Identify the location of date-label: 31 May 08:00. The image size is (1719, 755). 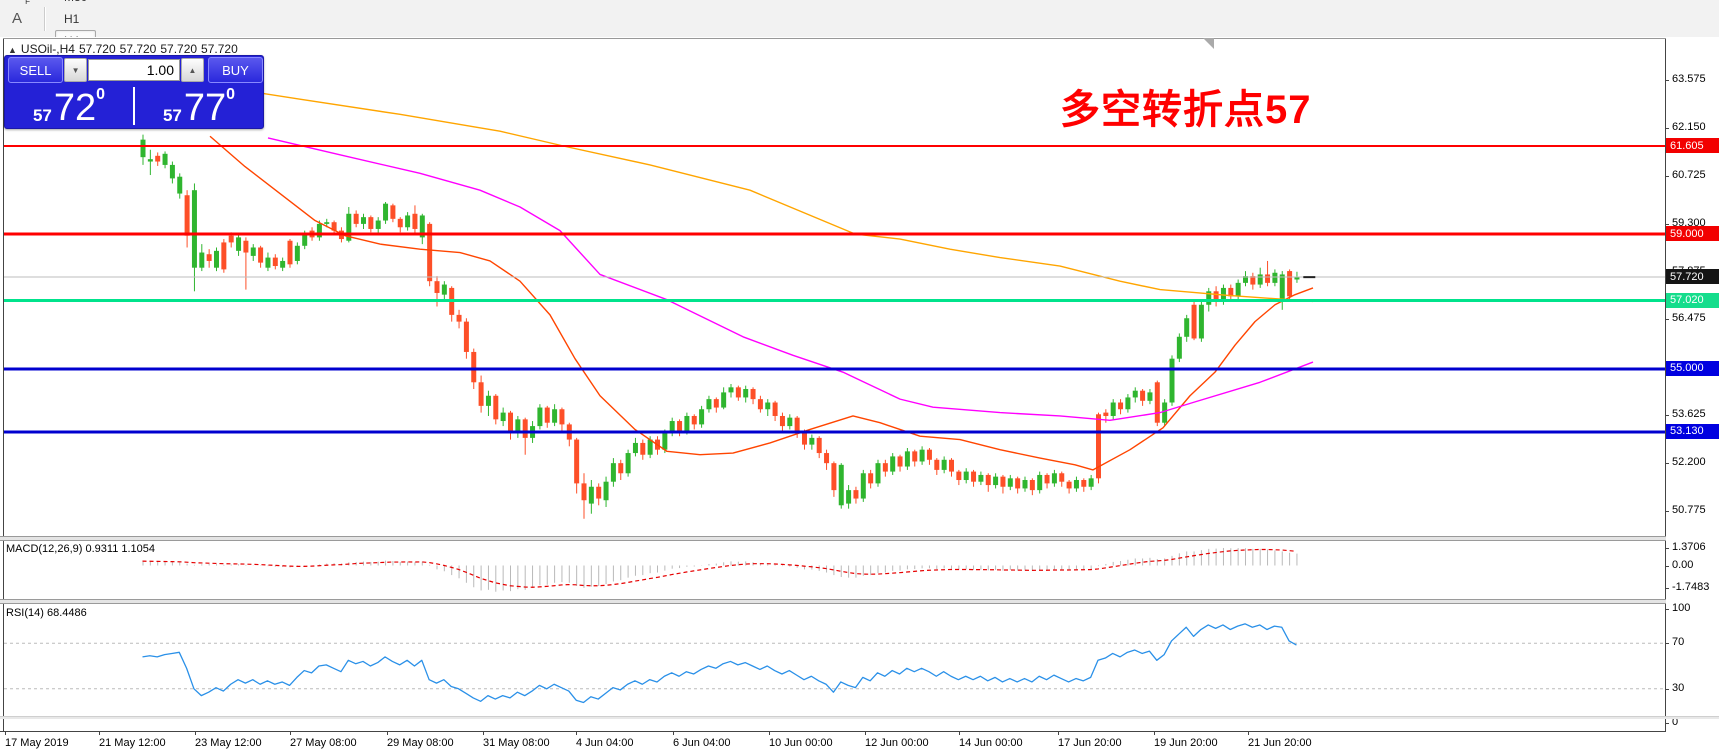
(516, 743).